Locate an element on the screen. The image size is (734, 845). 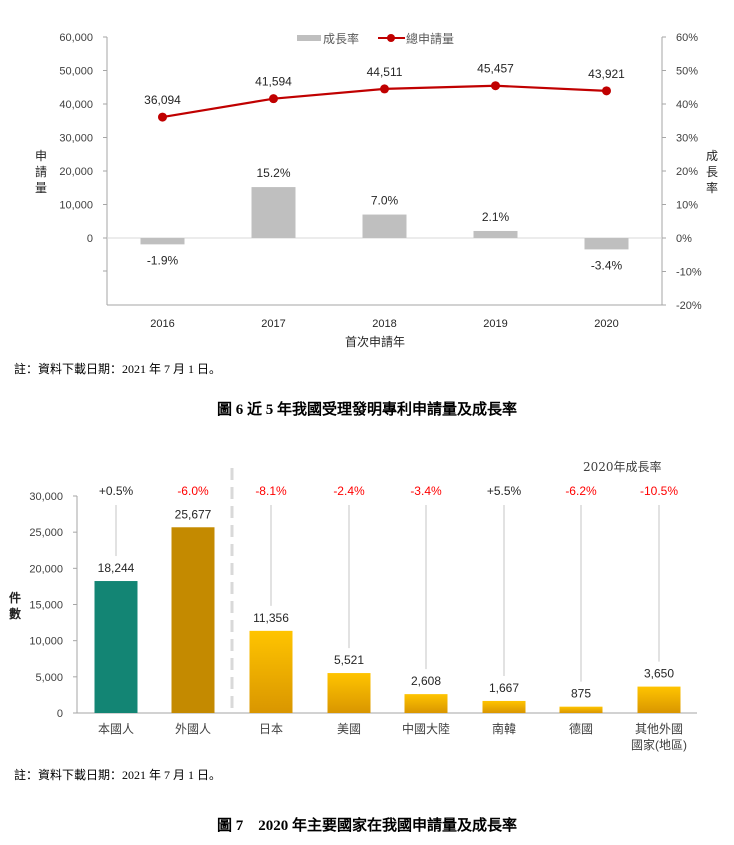
fig6-xtick: 2017 is located at coordinates (273, 324).